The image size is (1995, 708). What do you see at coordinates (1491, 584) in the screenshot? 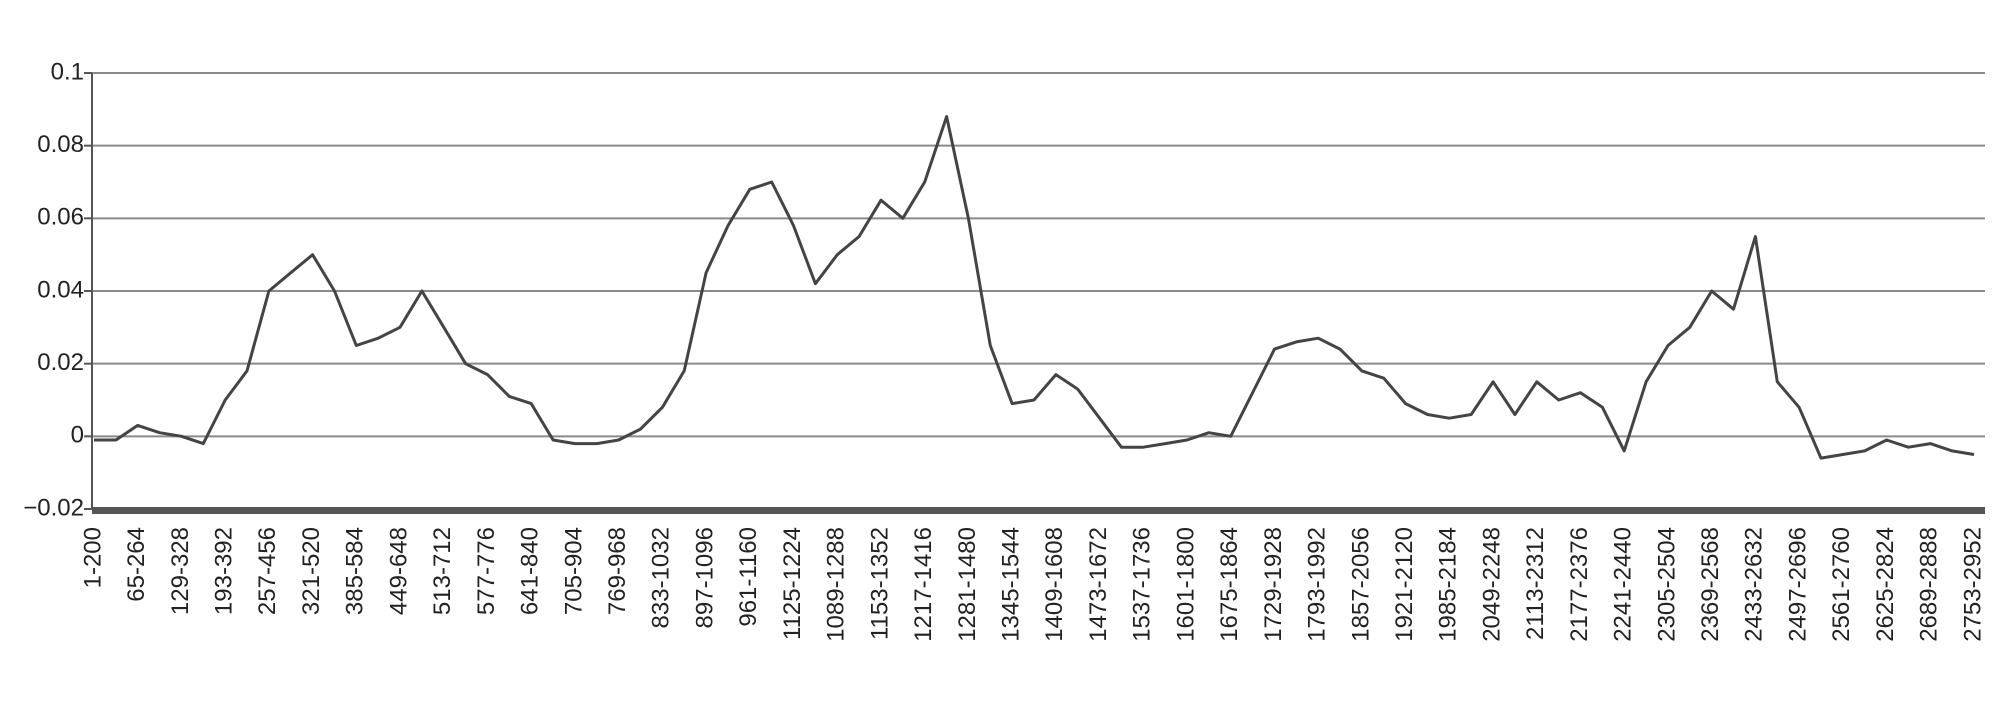
I see `x-tick-label: 2049-2248` at bounding box center [1491, 584].